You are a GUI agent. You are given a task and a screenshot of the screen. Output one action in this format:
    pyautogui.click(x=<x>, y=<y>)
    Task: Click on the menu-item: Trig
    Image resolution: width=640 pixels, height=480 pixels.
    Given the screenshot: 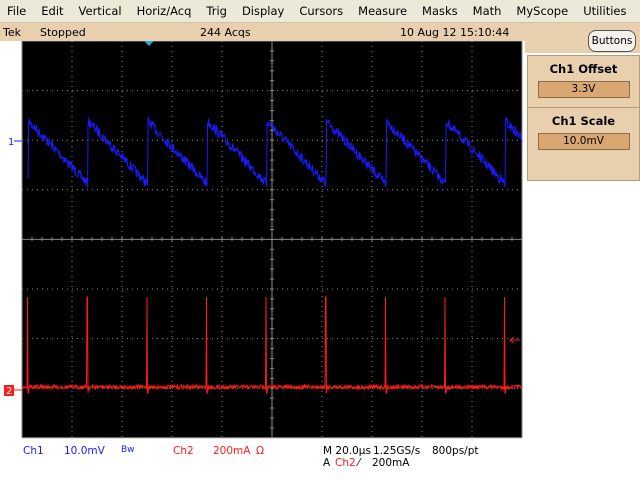 What is the action you would take?
    pyautogui.click(x=216, y=11)
    